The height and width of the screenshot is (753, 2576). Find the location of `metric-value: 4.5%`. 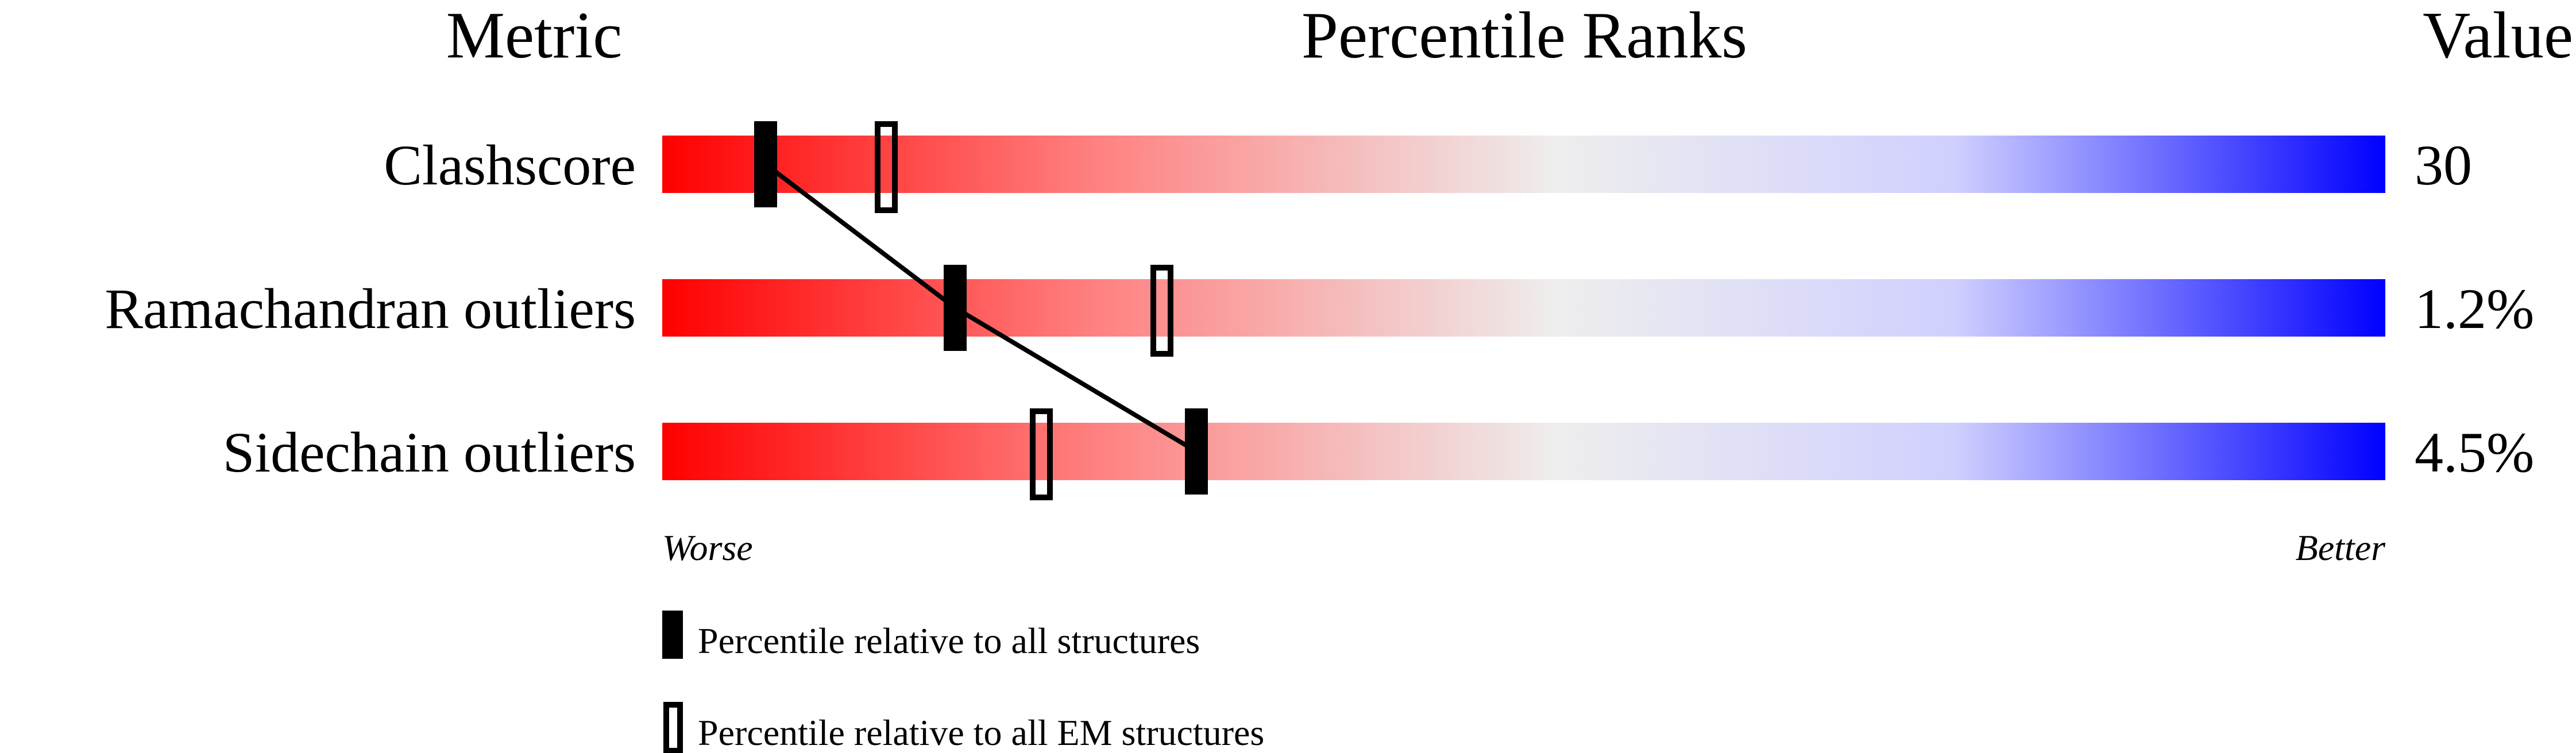

metric-value: 4.5% is located at coordinates (2474, 452).